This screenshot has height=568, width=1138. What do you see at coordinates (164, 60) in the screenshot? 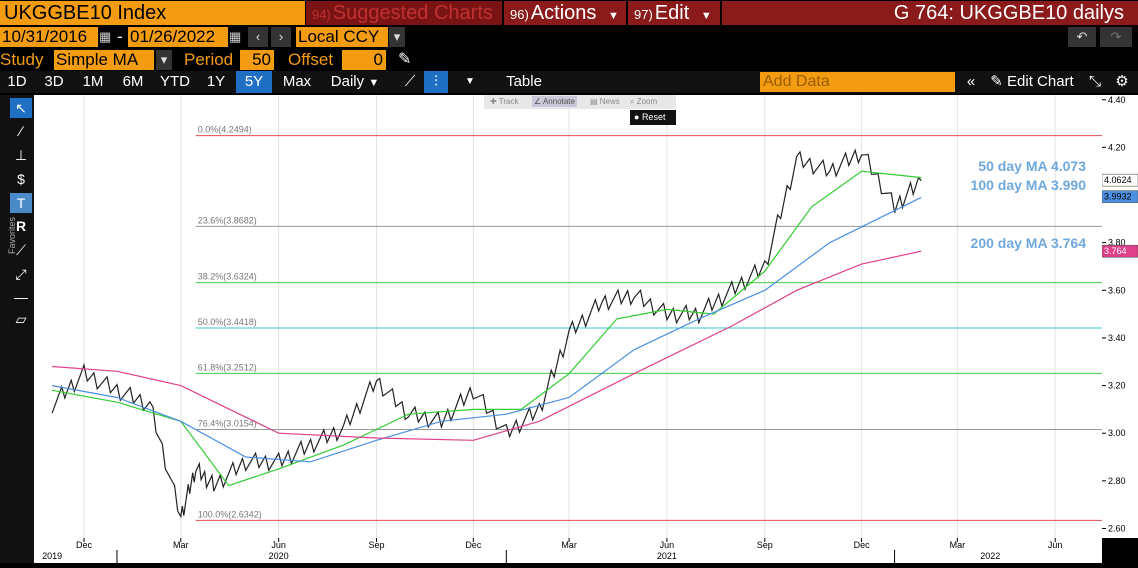
I see `study-caret-icon: ▾` at bounding box center [164, 60].